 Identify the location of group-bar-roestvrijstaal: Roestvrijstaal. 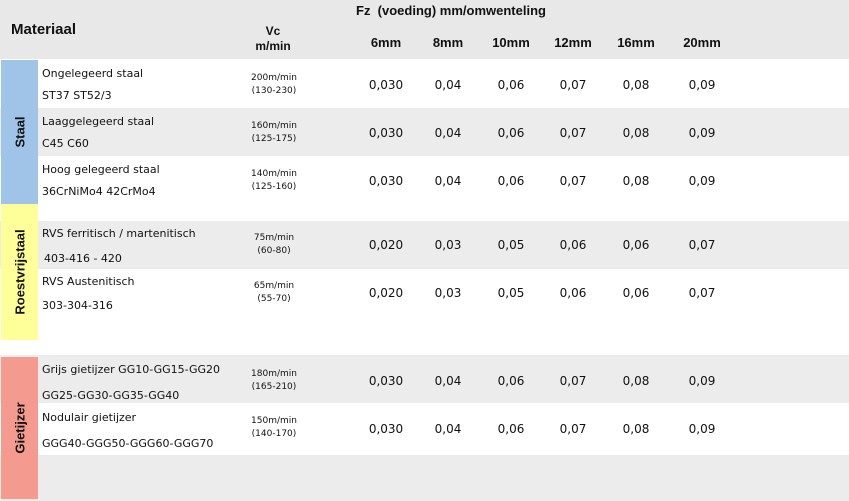
(19, 272).